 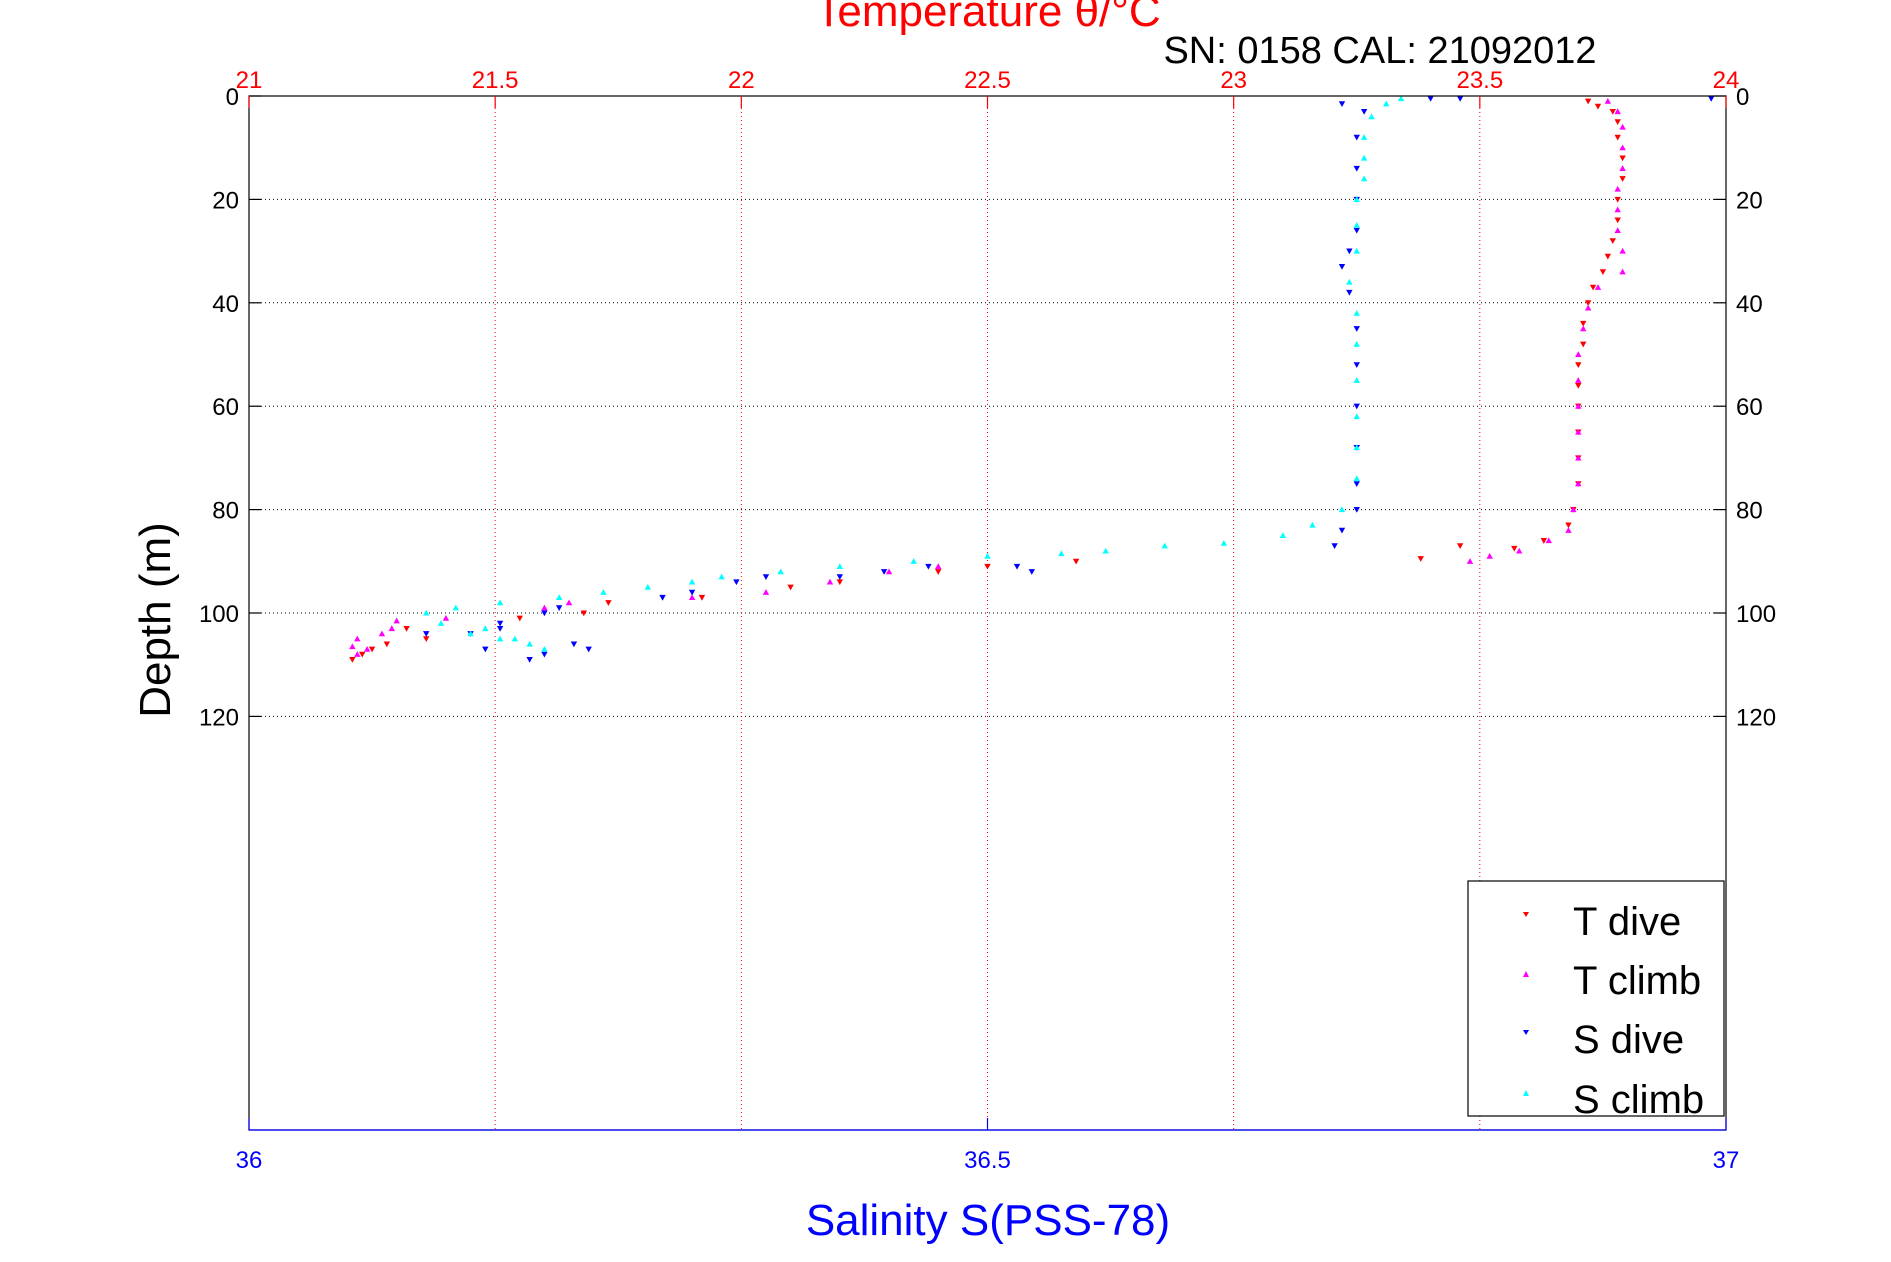 I want to click on temperature-tick-label: 23, so click(x=1233, y=80).